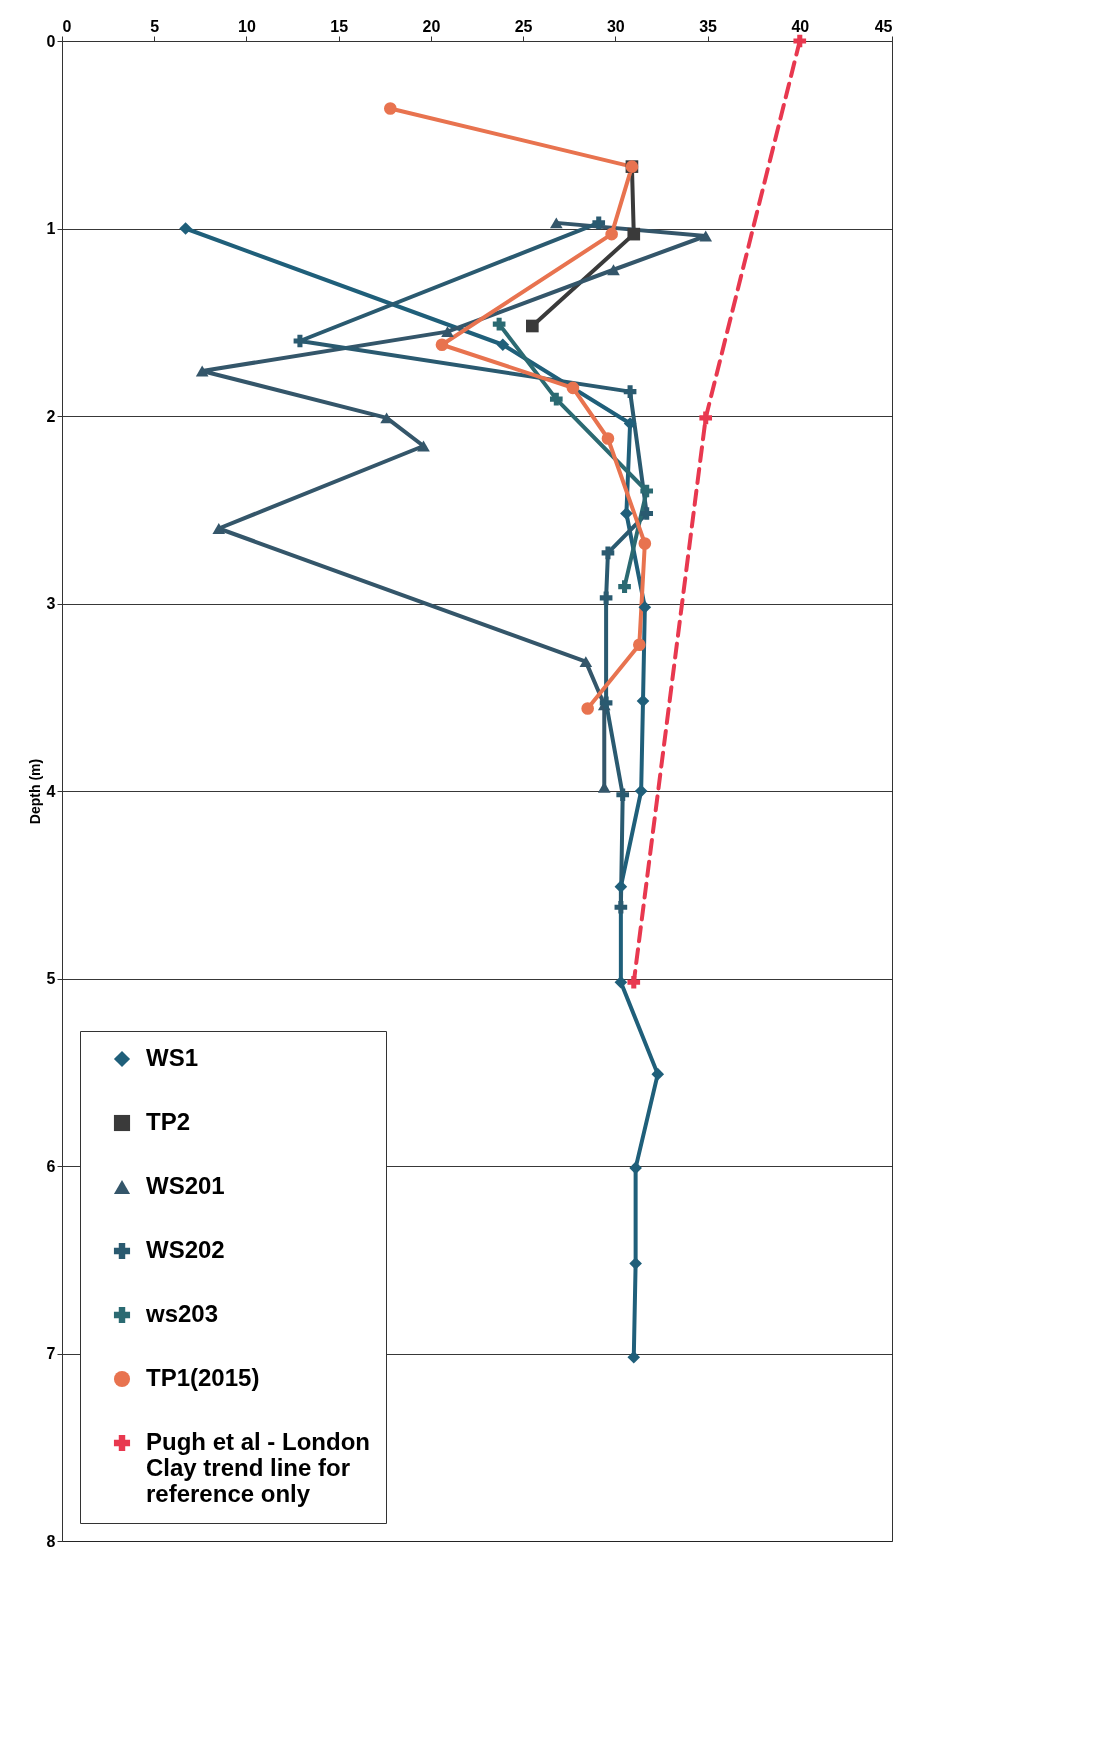 This screenshot has width=1105, height=1738. Describe the element at coordinates (258, 1467) in the screenshot. I see `legend-label: Pugh et al - London Clay trend line for reference only` at that location.